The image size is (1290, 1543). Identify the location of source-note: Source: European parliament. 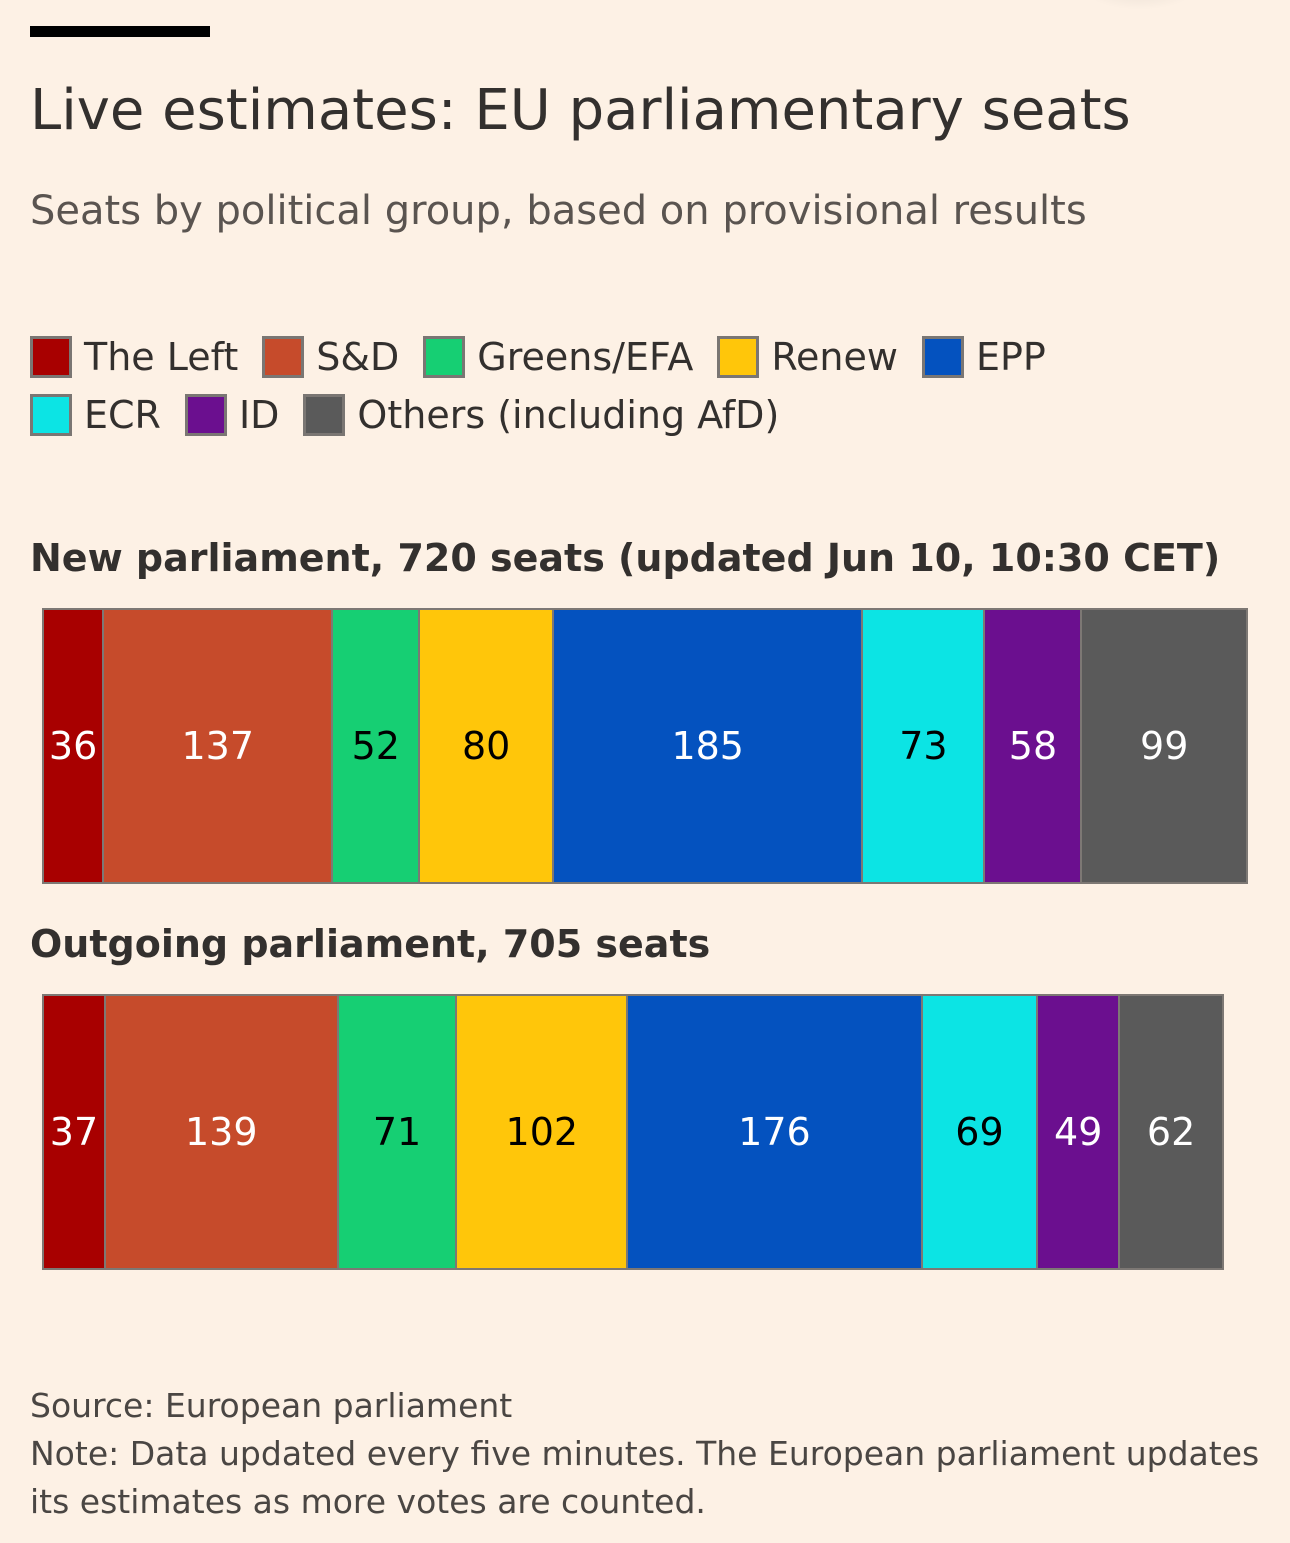
(271, 1405).